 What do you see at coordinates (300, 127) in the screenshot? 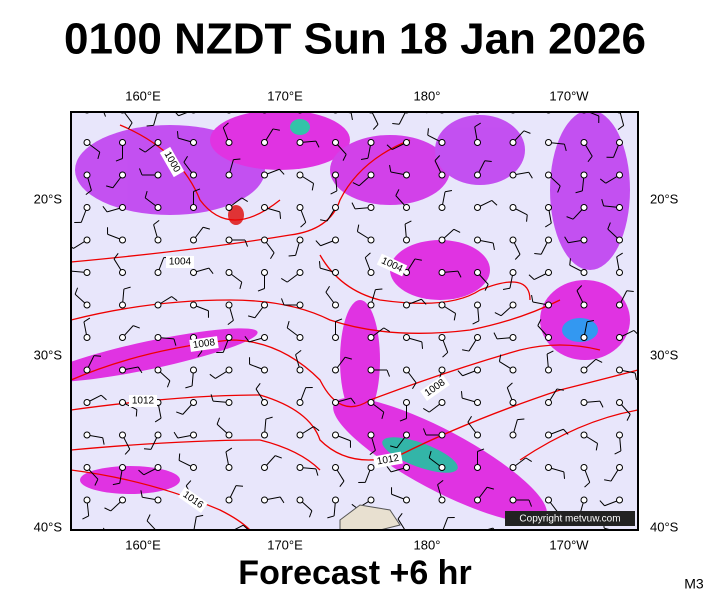
I see `rain` at bounding box center [300, 127].